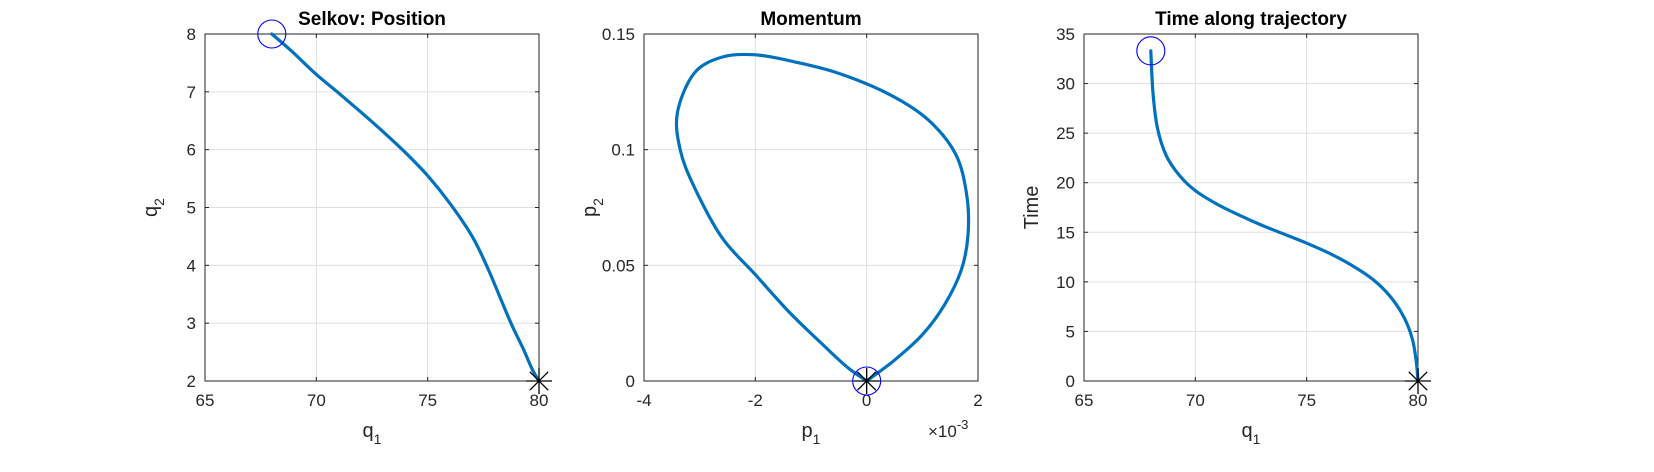 This screenshot has height=472, width=1654. I want to click on y-tick-label: 6, so click(191, 150).